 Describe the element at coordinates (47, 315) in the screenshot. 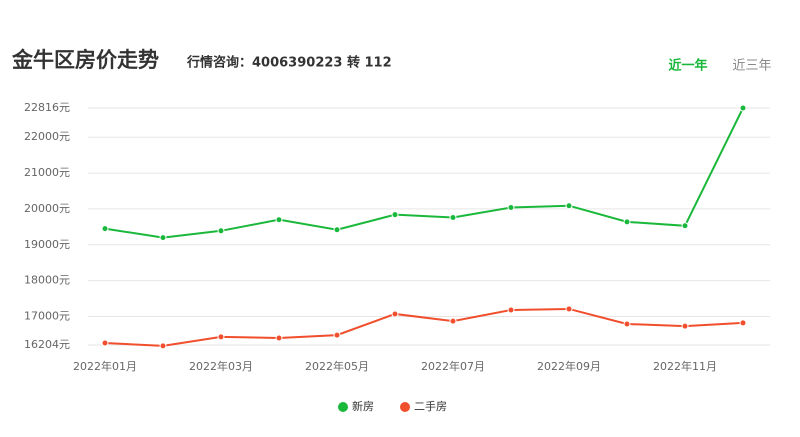

I see `y-tick-label: 17000元` at that location.